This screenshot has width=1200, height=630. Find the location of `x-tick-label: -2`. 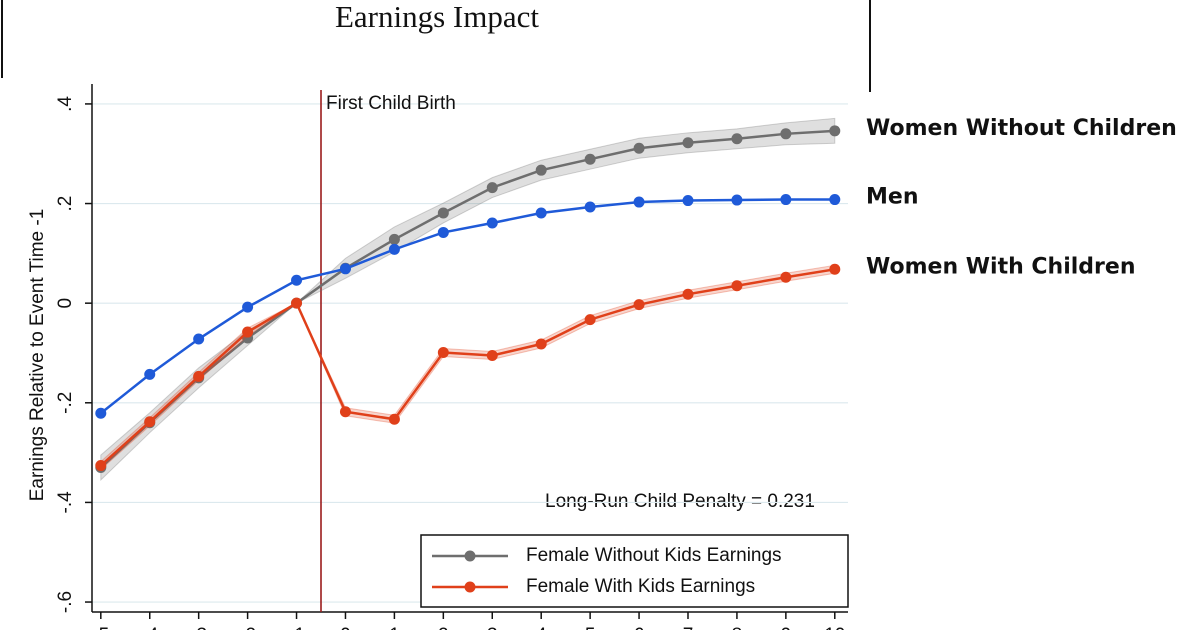

x-tick-label: -2 is located at coordinates (247, 627).